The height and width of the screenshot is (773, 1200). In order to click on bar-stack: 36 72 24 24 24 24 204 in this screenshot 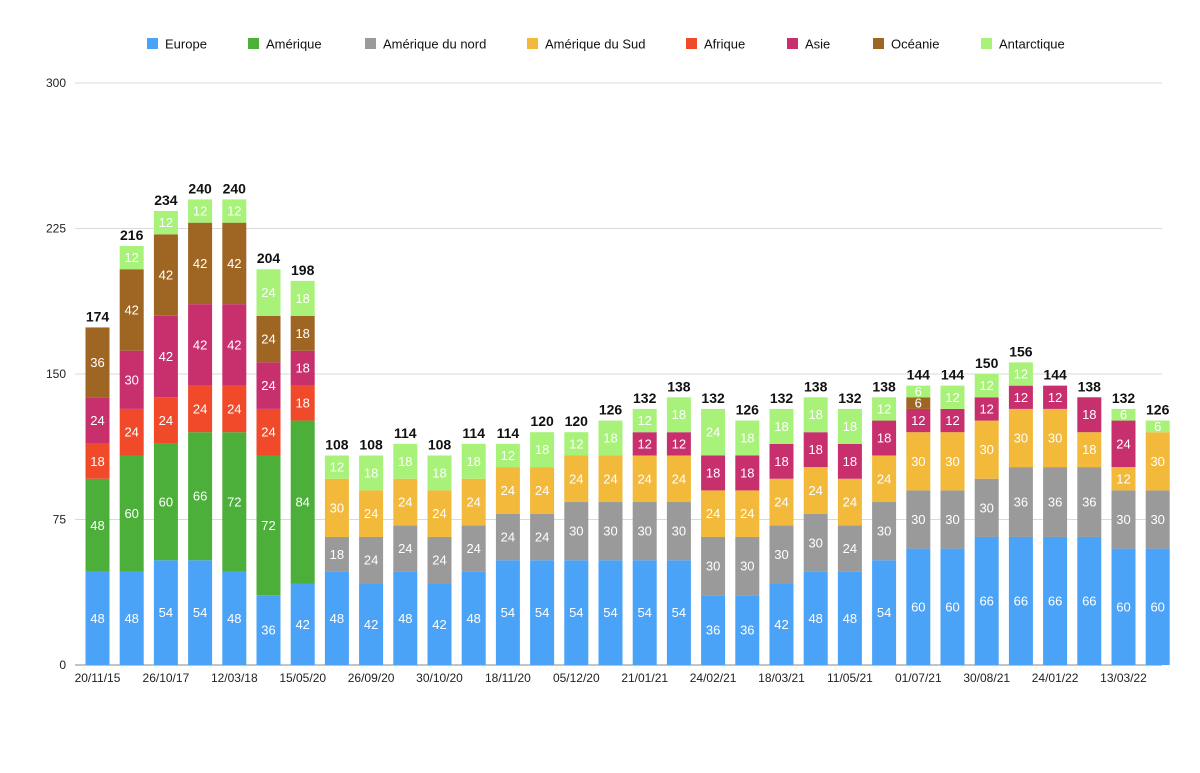, I will do `click(268, 457)`.